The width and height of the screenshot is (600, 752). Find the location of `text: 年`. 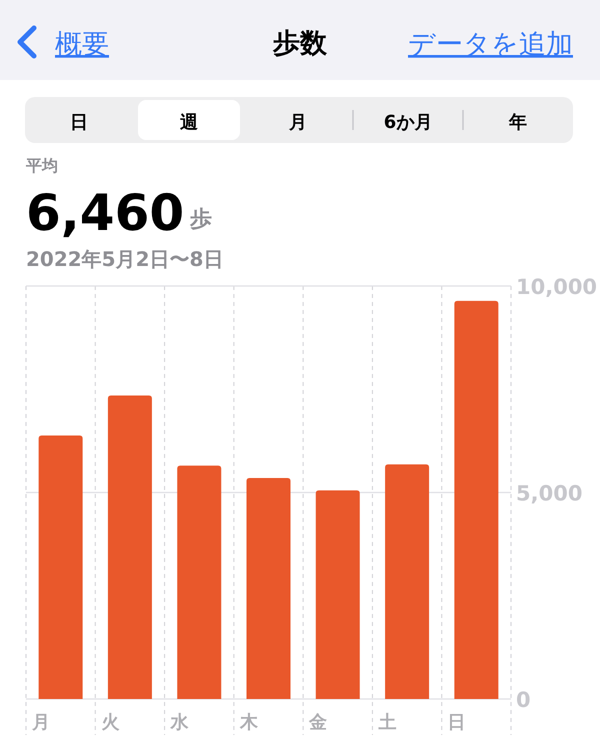

text: 年 is located at coordinates (517, 122).